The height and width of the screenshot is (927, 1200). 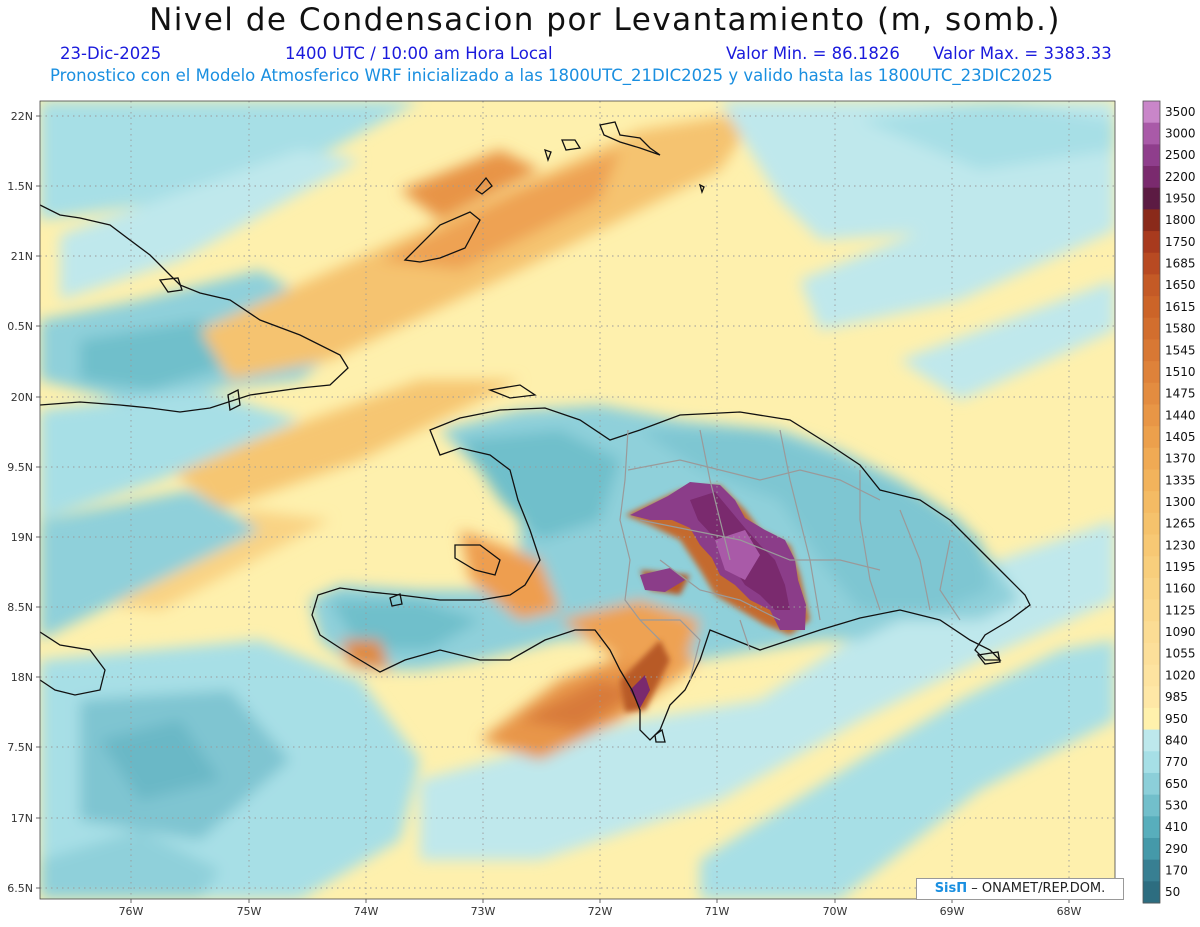 What do you see at coordinates (22, 397) in the screenshot?
I see `latitude-label: 20N` at bounding box center [22, 397].